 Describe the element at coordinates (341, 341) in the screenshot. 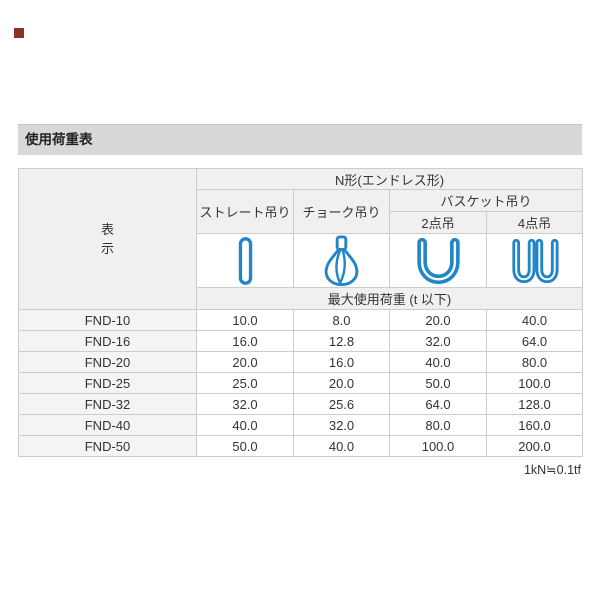

I see `value-cell: 12.8` at that location.